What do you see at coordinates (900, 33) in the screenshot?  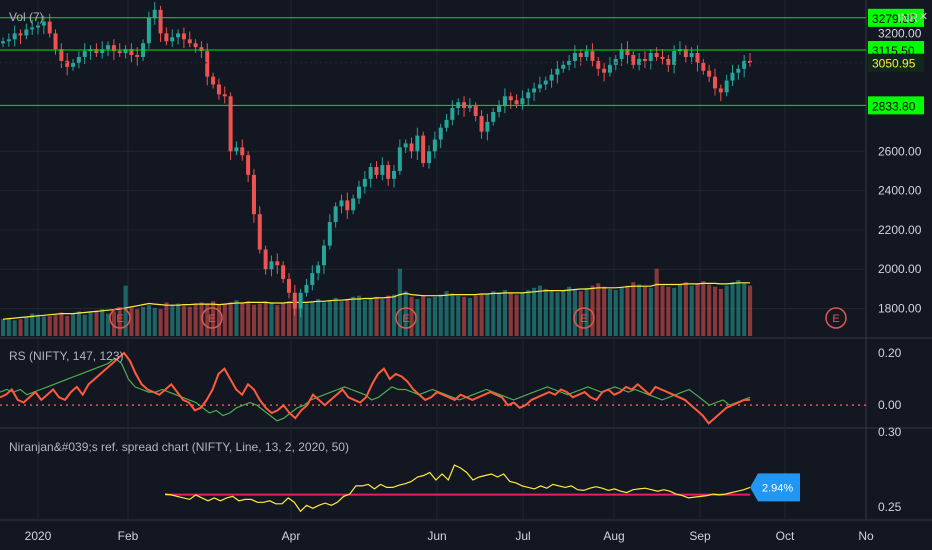 I see `price-tick-label: 3200.00` at bounding box center [900, 33].